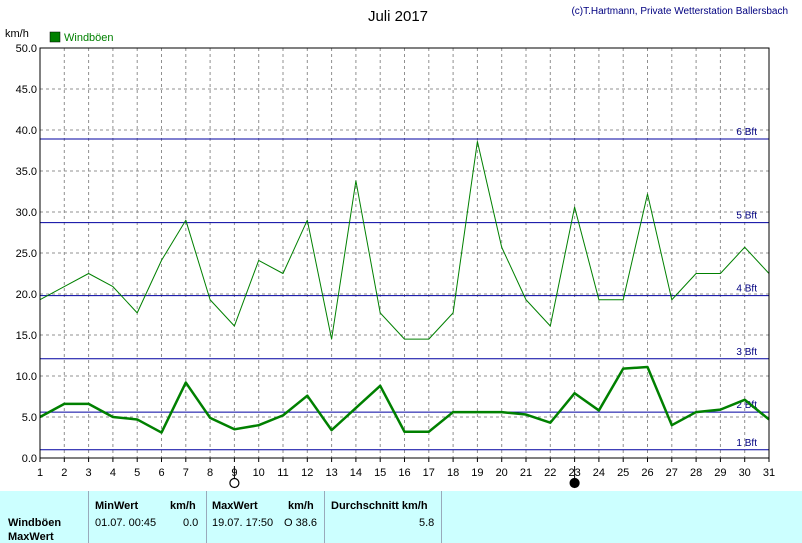 This screenshot has width=802, height=543. Describe the element at coordinates (404, 399) in the screenshot. I see `series-line-mean` at that location.